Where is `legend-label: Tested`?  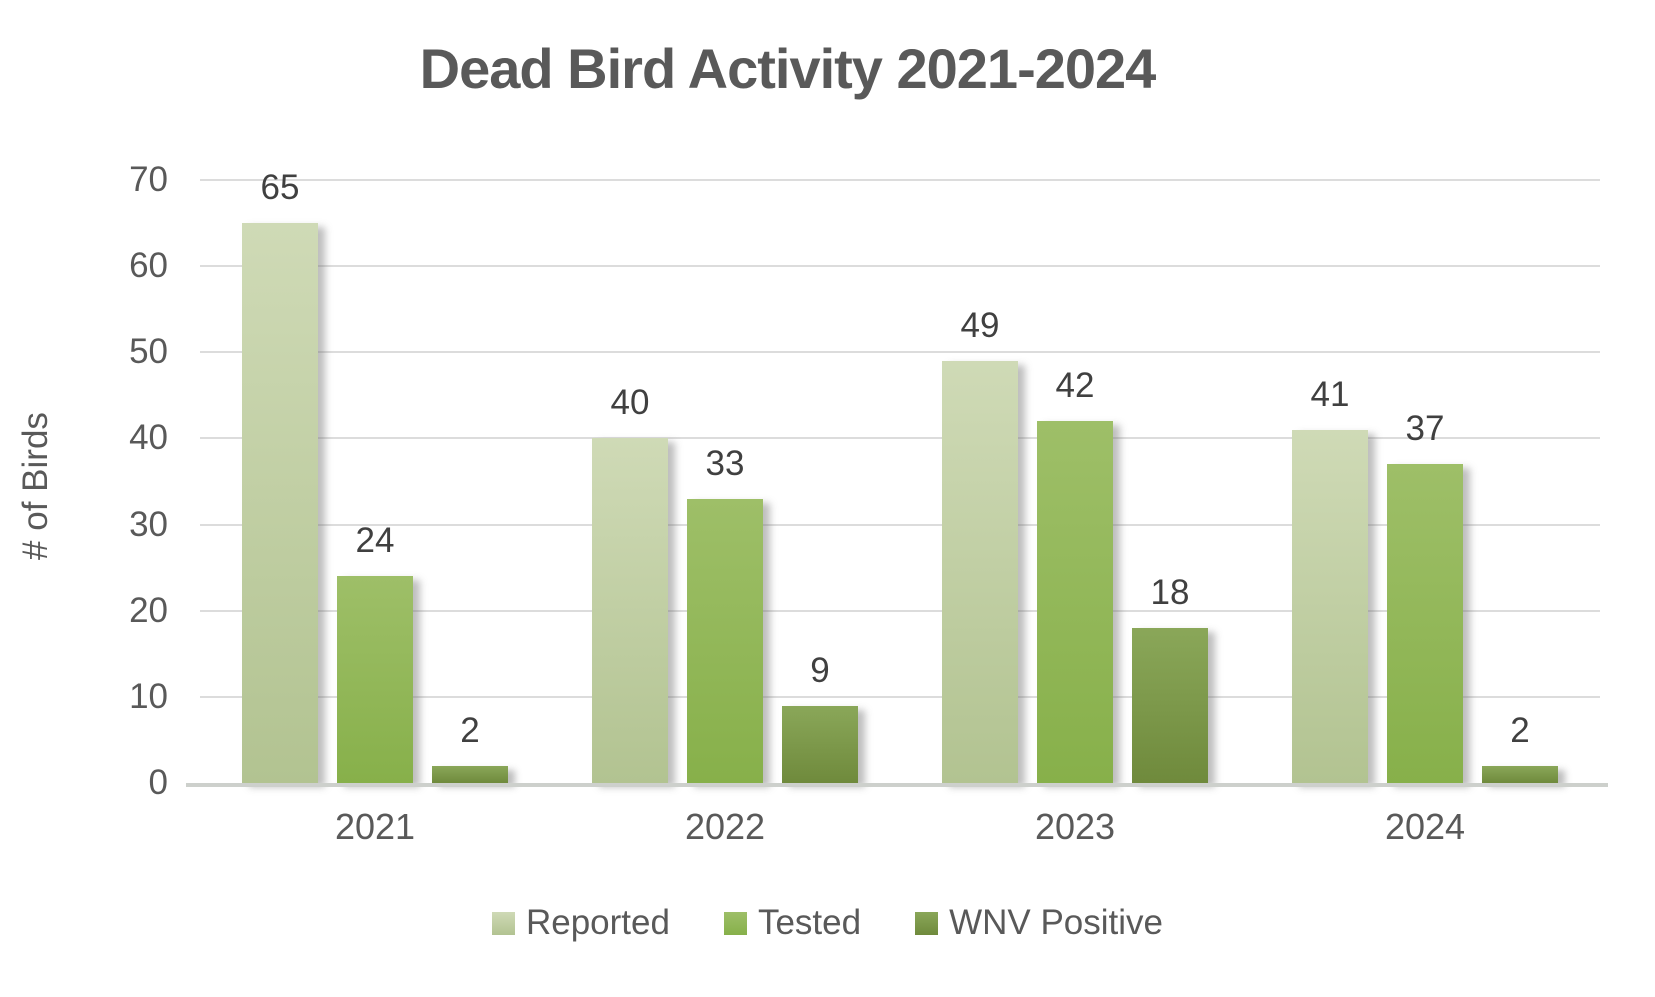
legend-label: Tested is located at coordinates (809, 922).